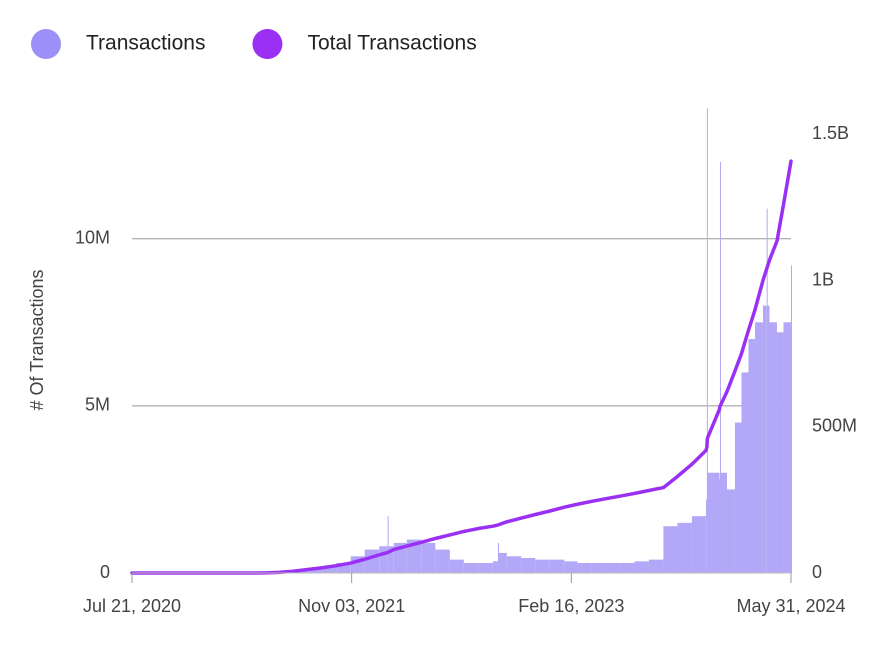 The height and width of the screenshot is (660, 887). Describe the element at coordinates (132, 606) in the screenshot. I see `x-tick-label: Jul 21, 2020` at that location.